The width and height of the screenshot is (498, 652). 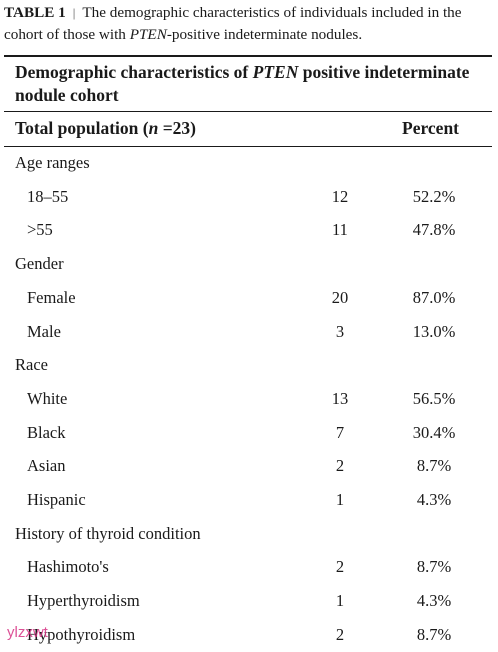 What do you see at coordinates (40, 229) in the screenshot?
I see `row-label: >55` at bounding box center [40, 229].